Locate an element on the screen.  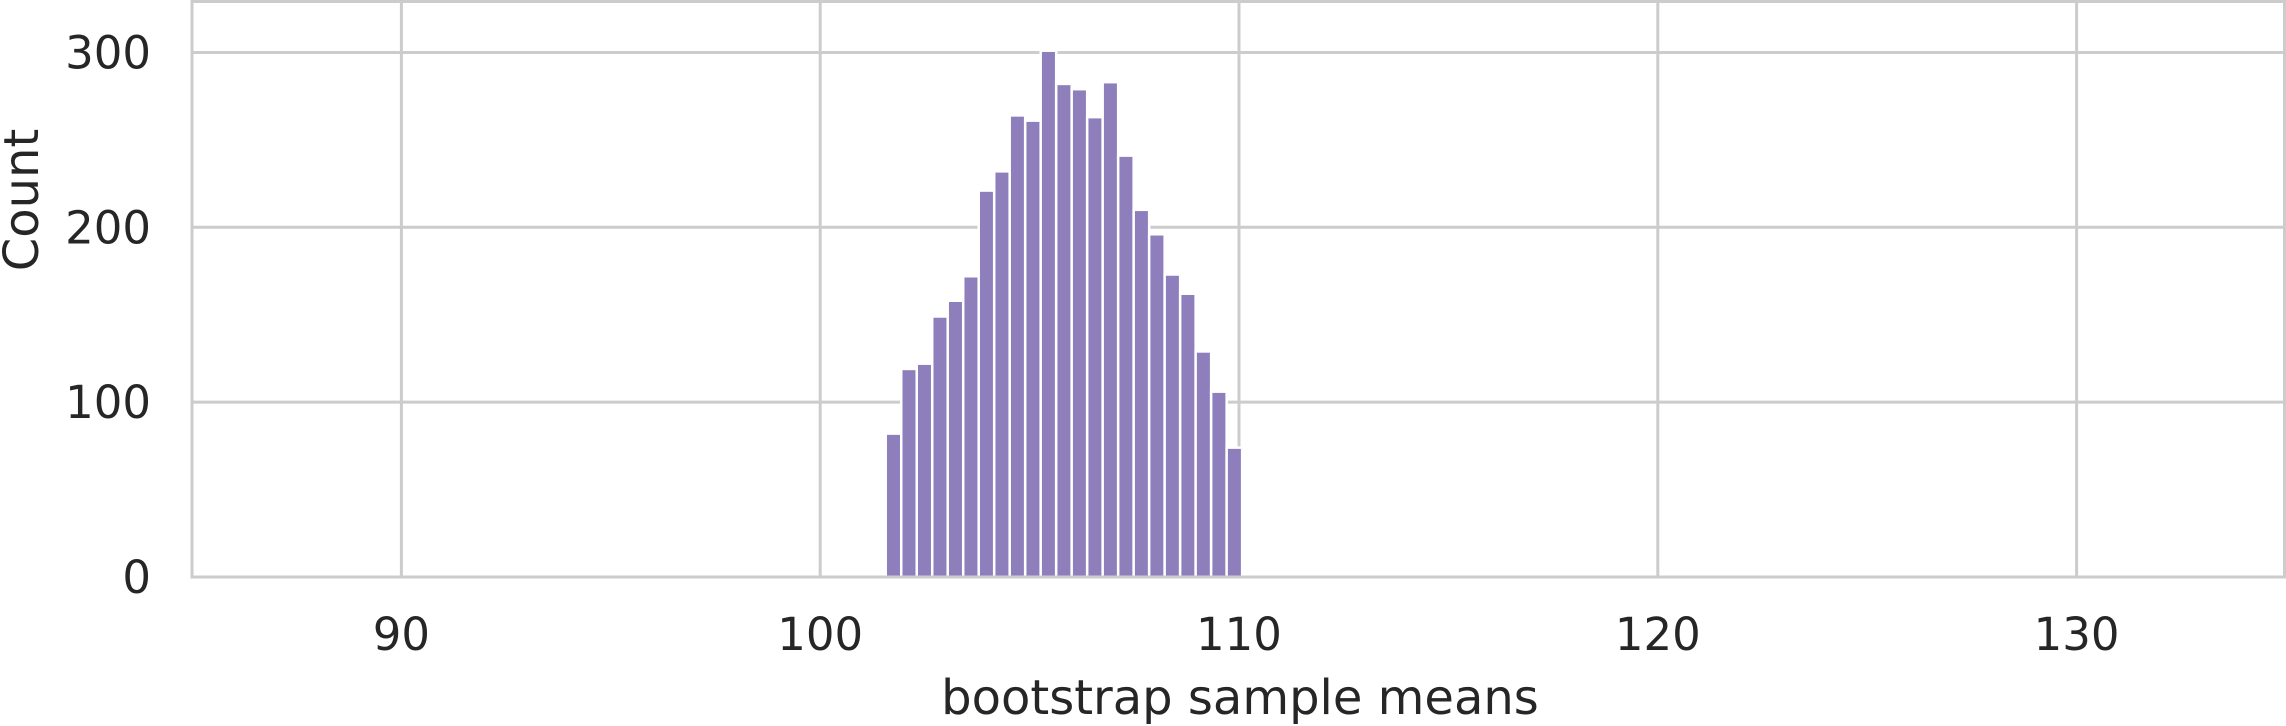
y-tick-label: 100 is located at coordinates (108, 402).